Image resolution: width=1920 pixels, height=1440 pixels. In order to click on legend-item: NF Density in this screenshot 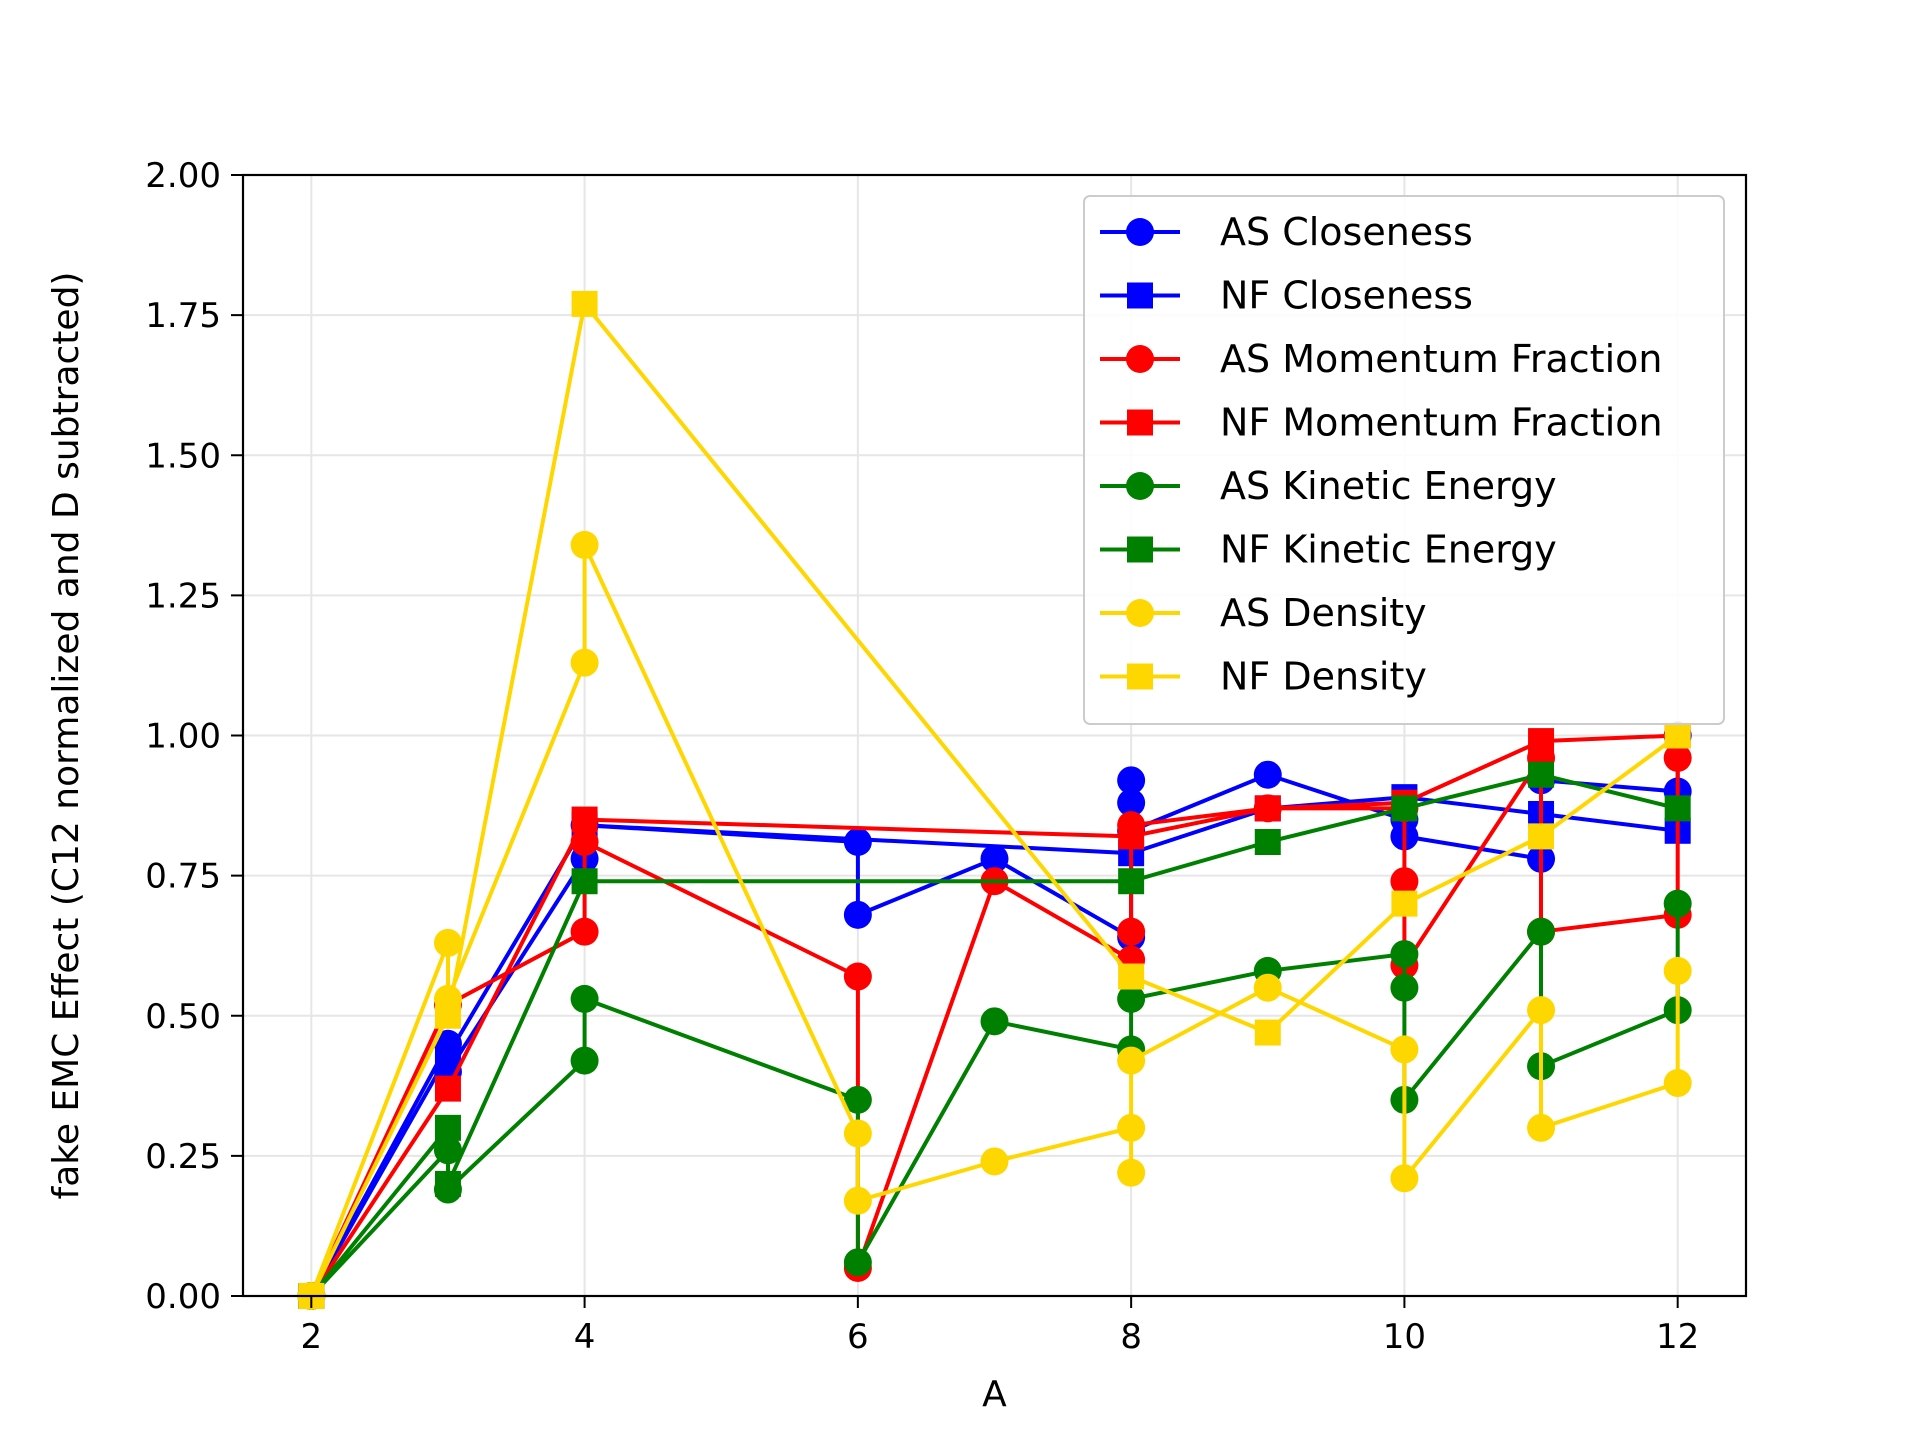, I will do `click(1263, 677)`.